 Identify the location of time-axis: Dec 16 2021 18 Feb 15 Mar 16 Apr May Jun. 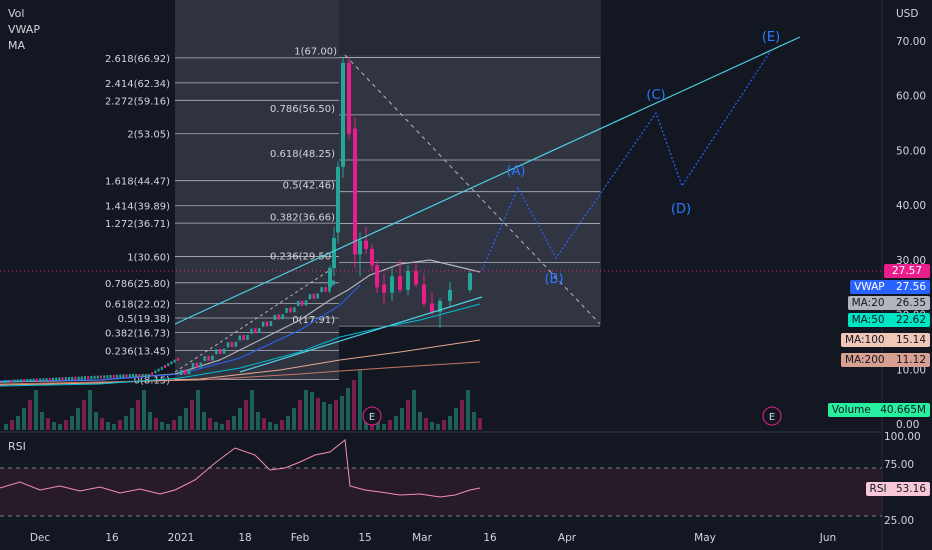
(433, 538).